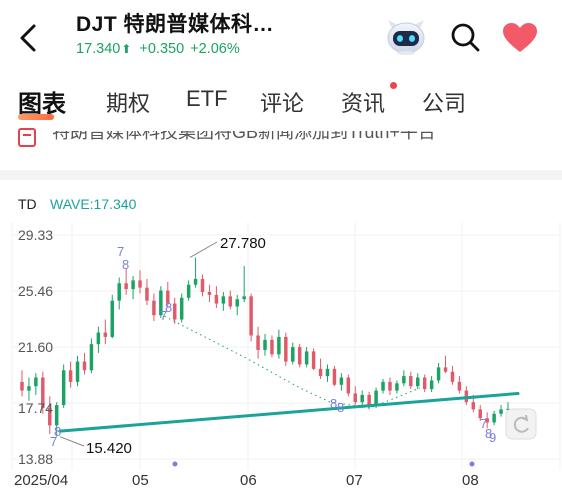  Describe the element at coordinates (470, 480) in the screenshot. I see `x-axis-tick-label: 08` at that location.